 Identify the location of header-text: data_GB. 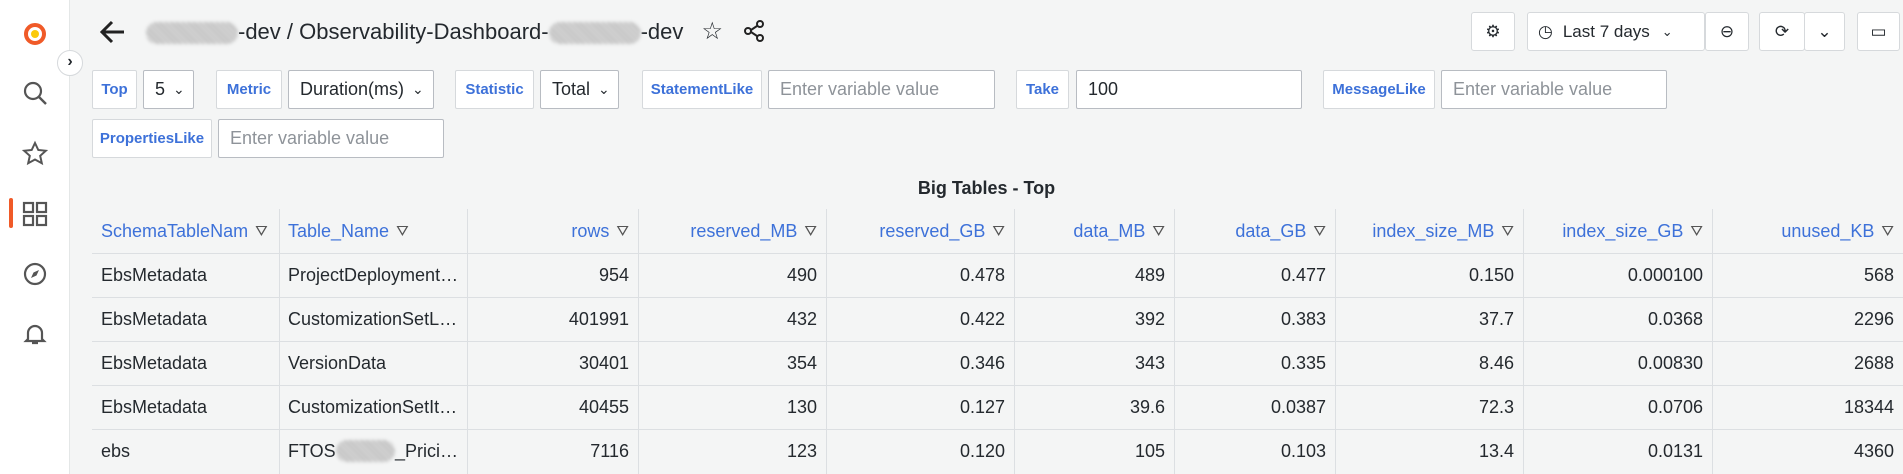
(1271, 230).